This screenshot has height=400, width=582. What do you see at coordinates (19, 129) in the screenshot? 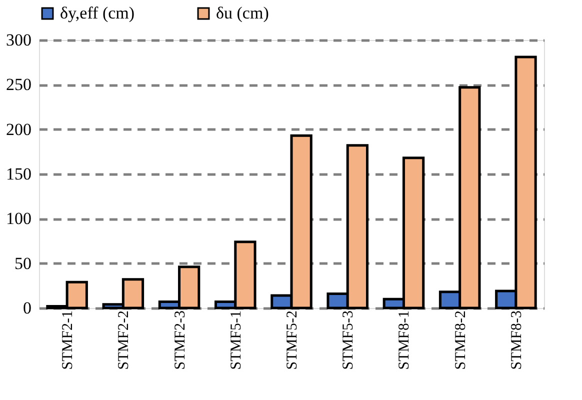
I see `y-tick-label: 200` at bounding box center [19, 129].